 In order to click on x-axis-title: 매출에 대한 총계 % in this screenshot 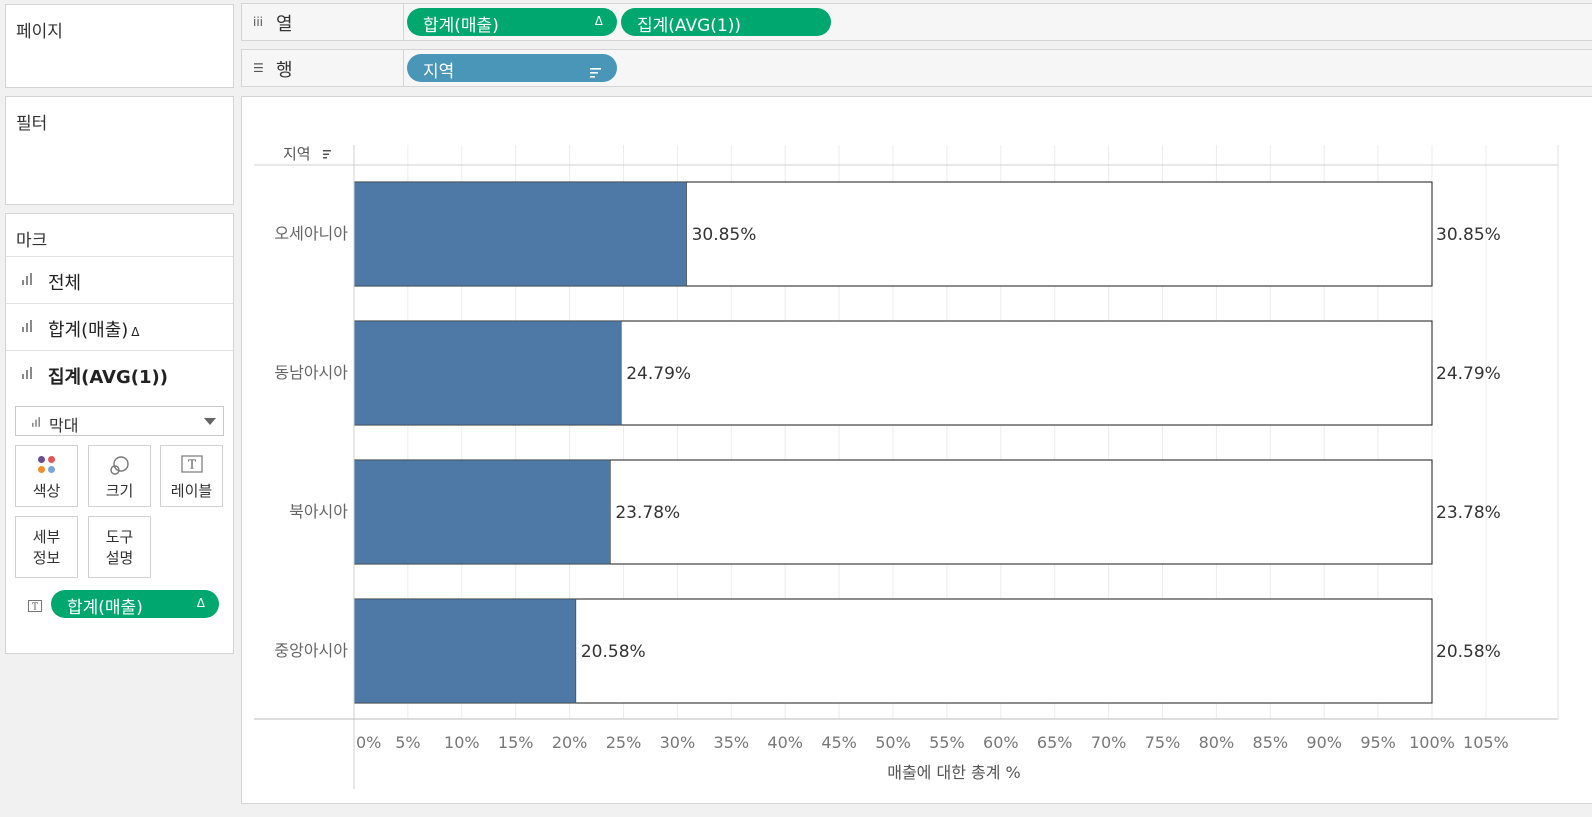, I will do `click(954, 772)`.